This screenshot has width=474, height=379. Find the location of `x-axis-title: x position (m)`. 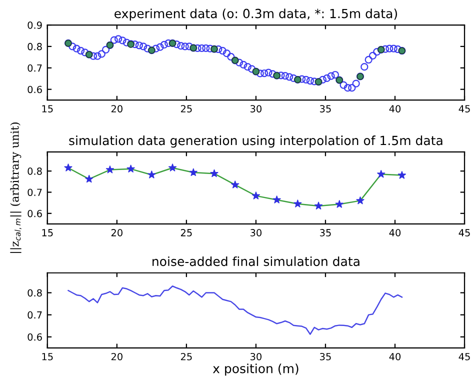

x-axis-title: x position (m) is located at coordinates (255, 370).